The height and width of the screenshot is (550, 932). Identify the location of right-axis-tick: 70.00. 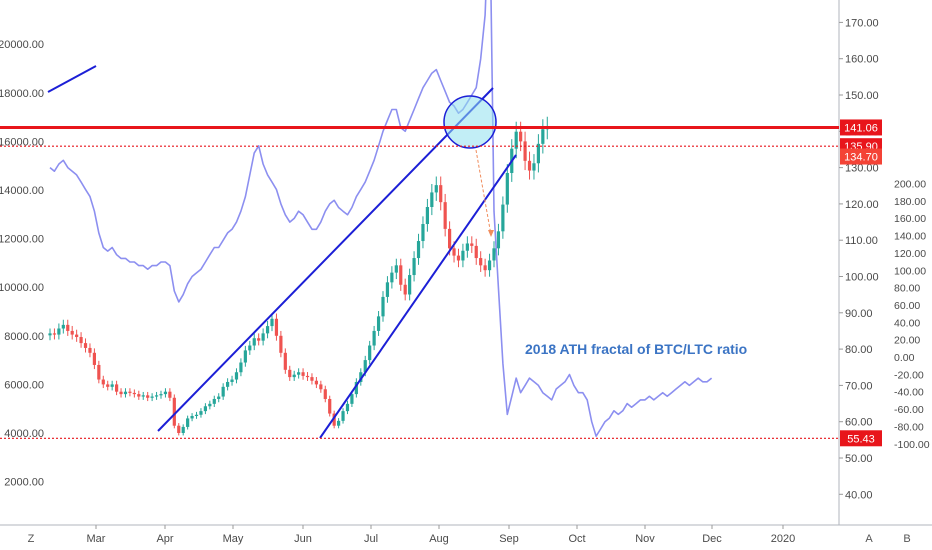
(859, 386).